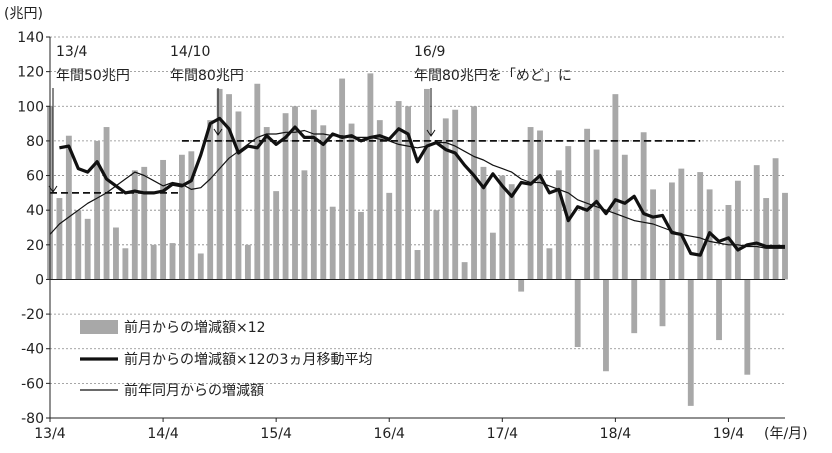 The height and width of the screenshot is (453, 832). Describe the element at coordinates (30, 73) in the screenshot. I see `y-tick-label: 120` at that location.